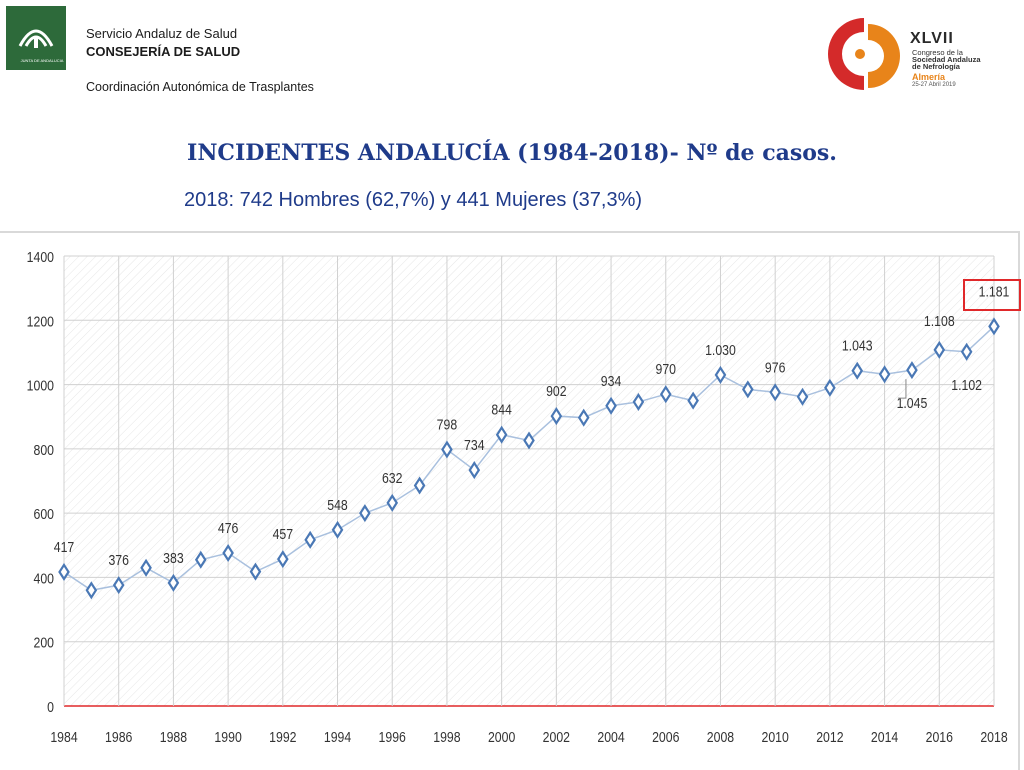  Describe the element at coordinates (720, 350) in the screenshot. I see `data-label: 1.030` at that location.